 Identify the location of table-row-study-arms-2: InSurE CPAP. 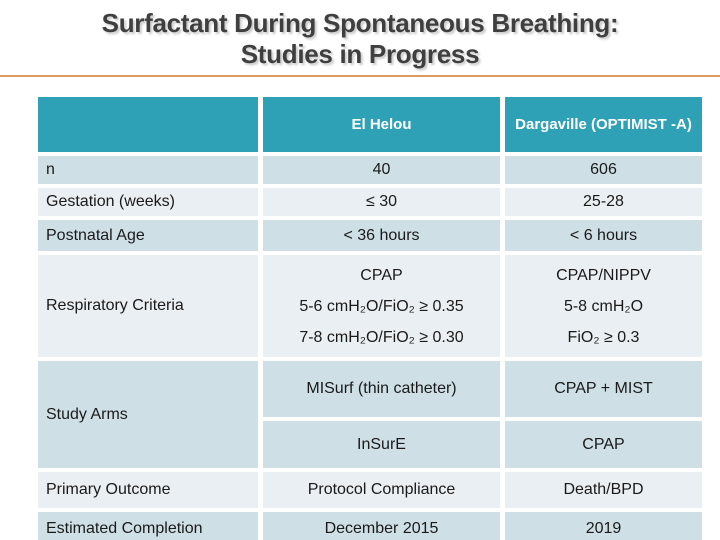
(370, 444).